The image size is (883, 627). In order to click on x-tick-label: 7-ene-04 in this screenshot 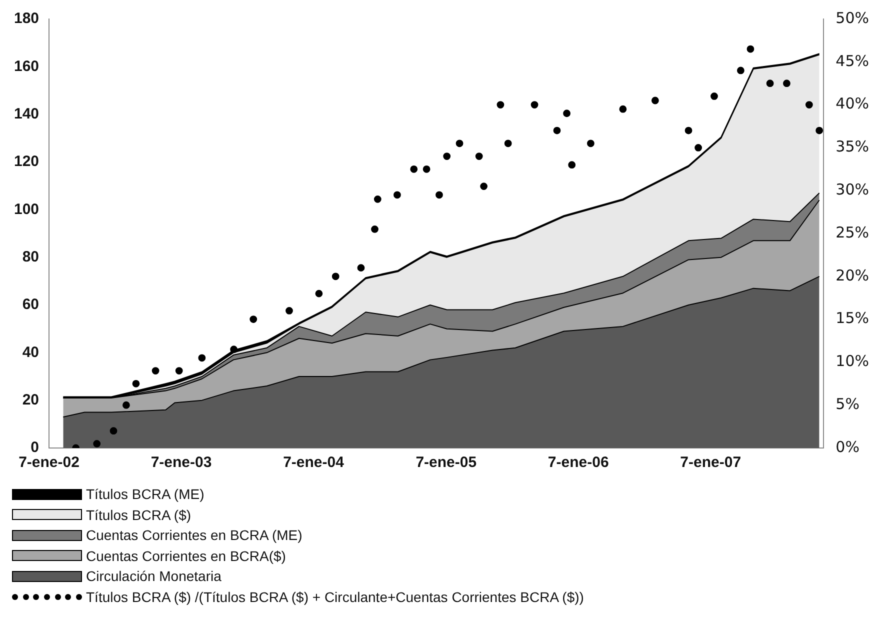, I will do `click(314, 463)`.